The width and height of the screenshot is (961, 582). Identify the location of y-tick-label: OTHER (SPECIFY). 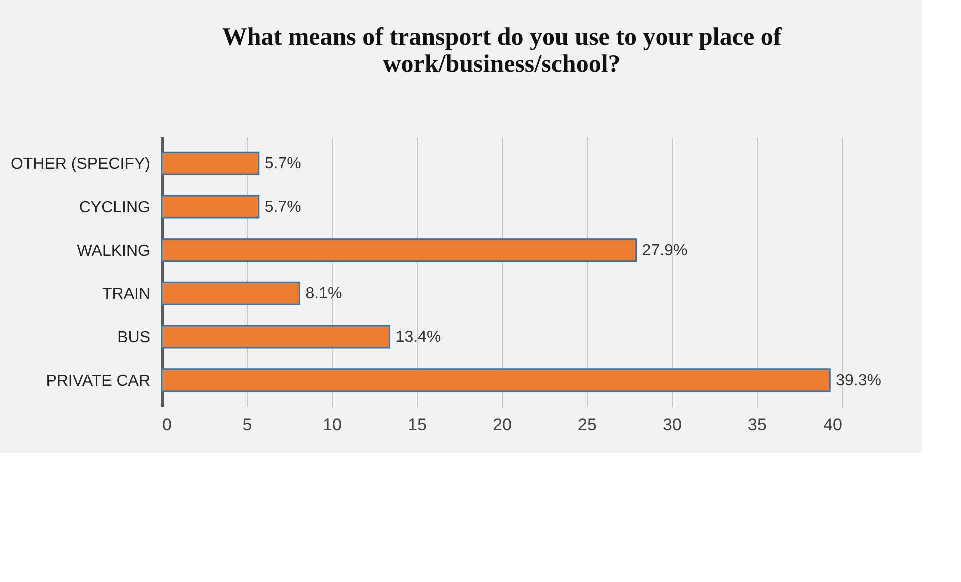
(80, 165).